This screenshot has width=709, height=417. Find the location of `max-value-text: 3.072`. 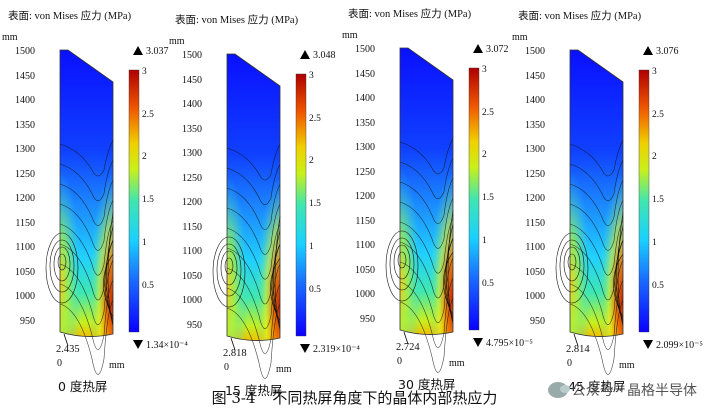

max-value-text: 3.072 is located at coordinates (497, 49).